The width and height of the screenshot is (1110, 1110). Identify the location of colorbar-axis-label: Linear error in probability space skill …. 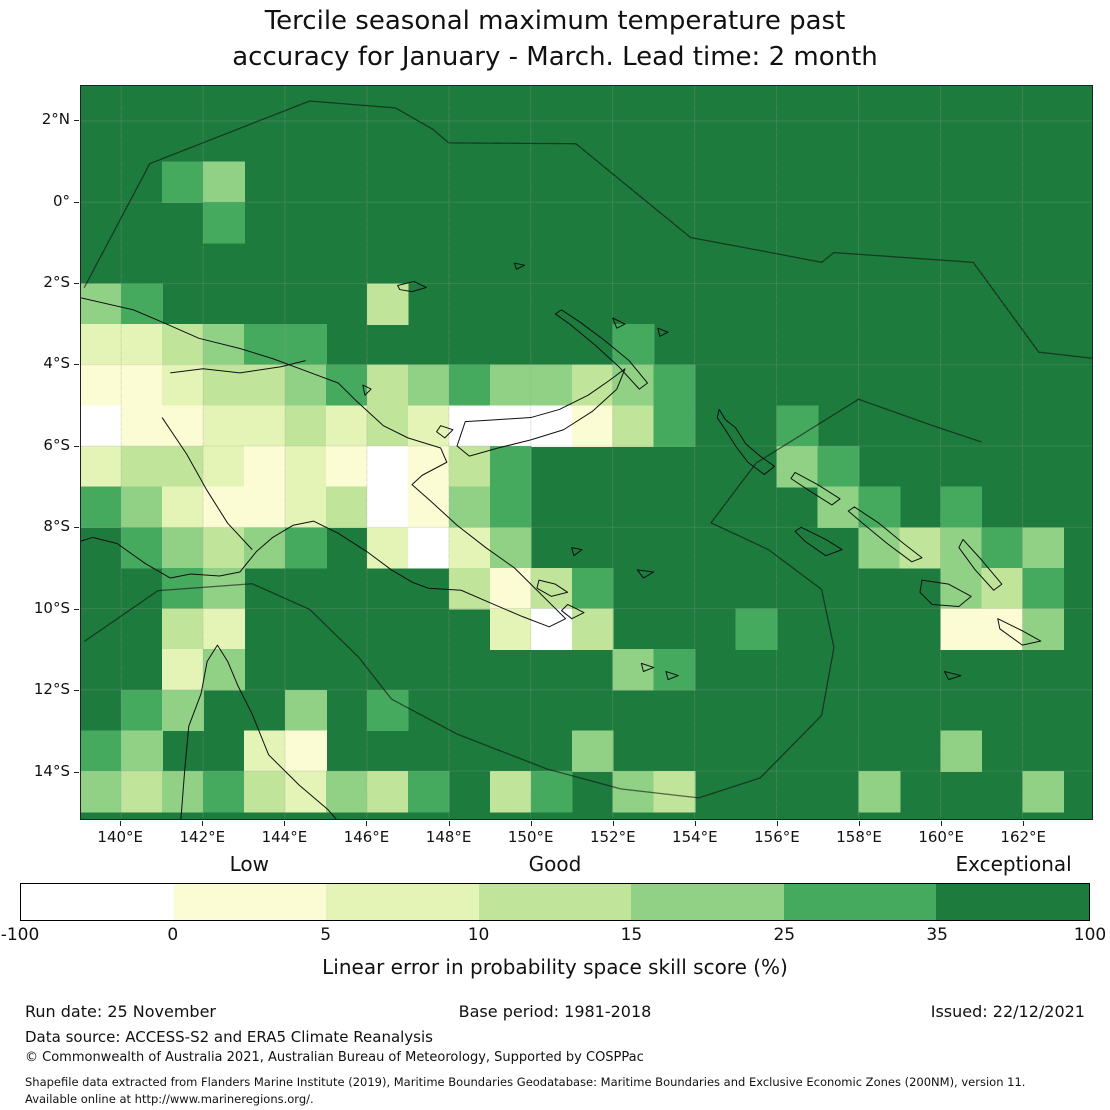
(555, 967).